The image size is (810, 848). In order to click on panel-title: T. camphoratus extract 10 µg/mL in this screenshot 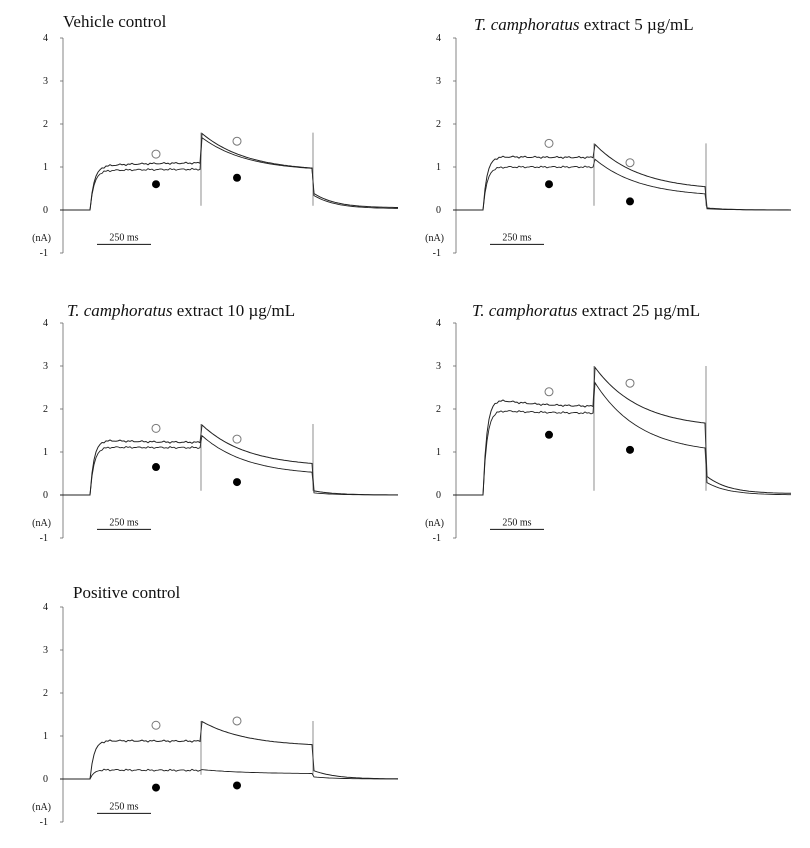, I will do `click(181, 310)`.